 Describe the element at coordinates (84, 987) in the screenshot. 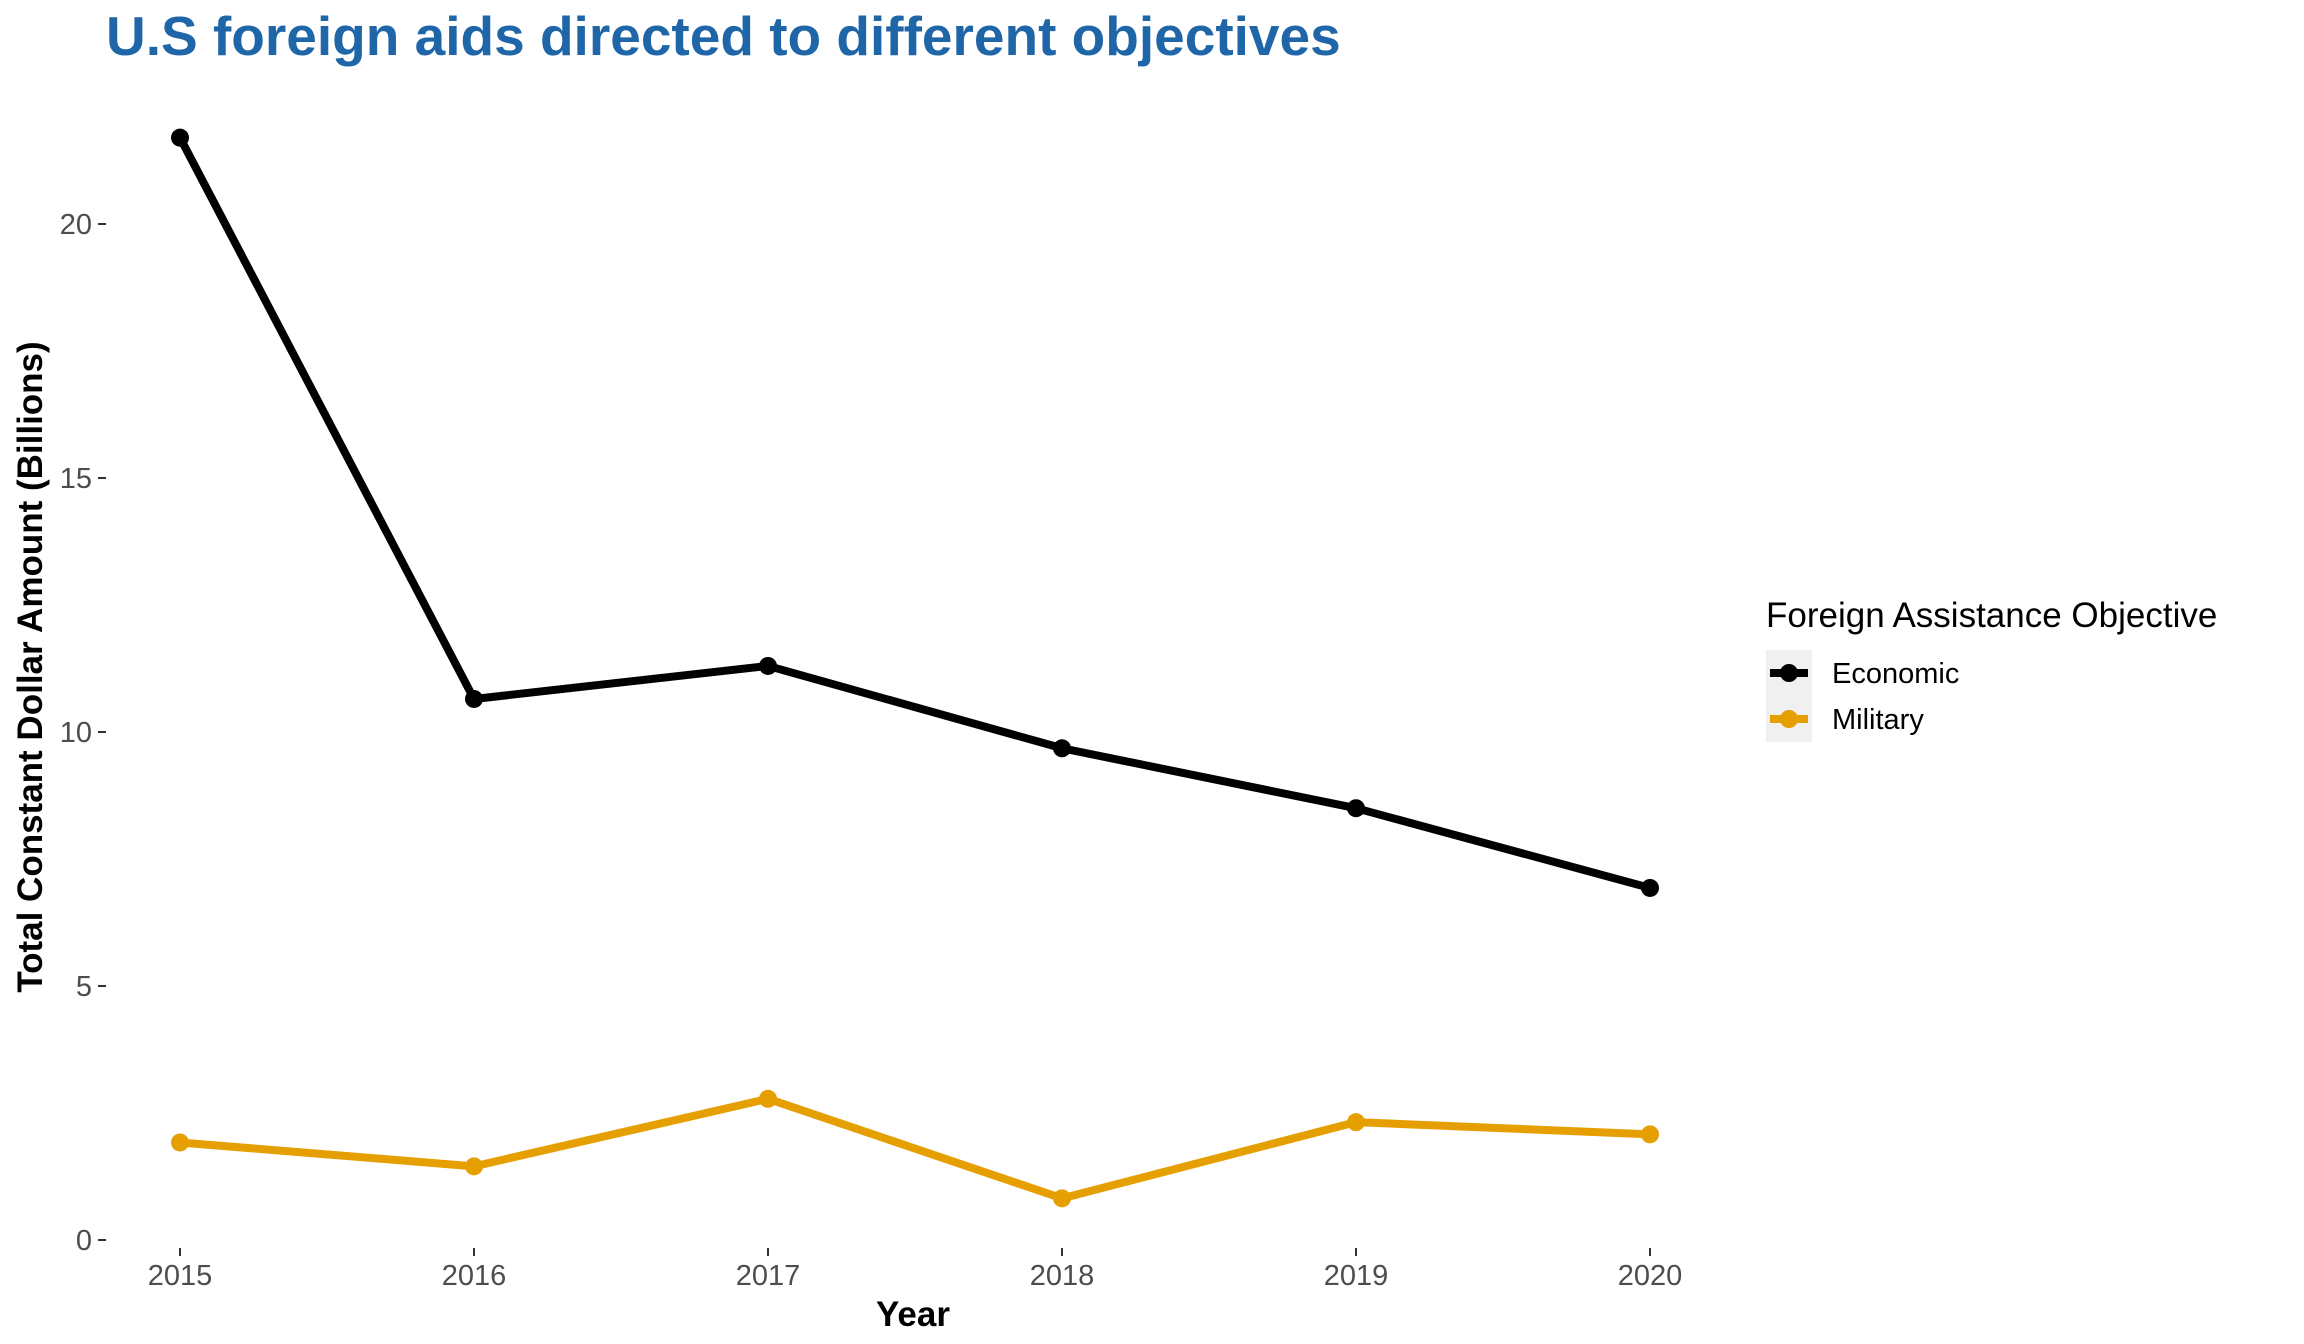

I see `y-tick-label: 5` at that location.